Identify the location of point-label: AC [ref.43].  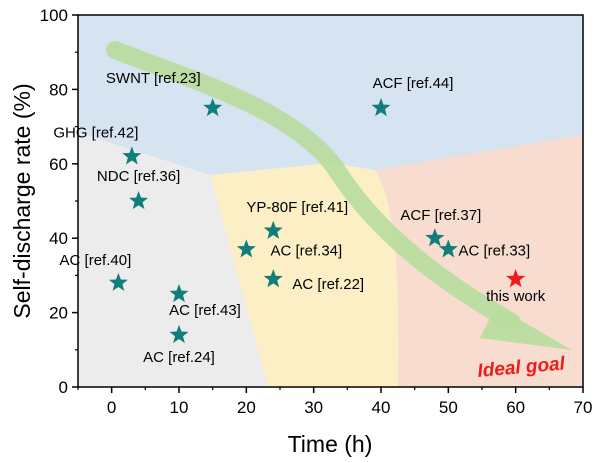
(205, 310).